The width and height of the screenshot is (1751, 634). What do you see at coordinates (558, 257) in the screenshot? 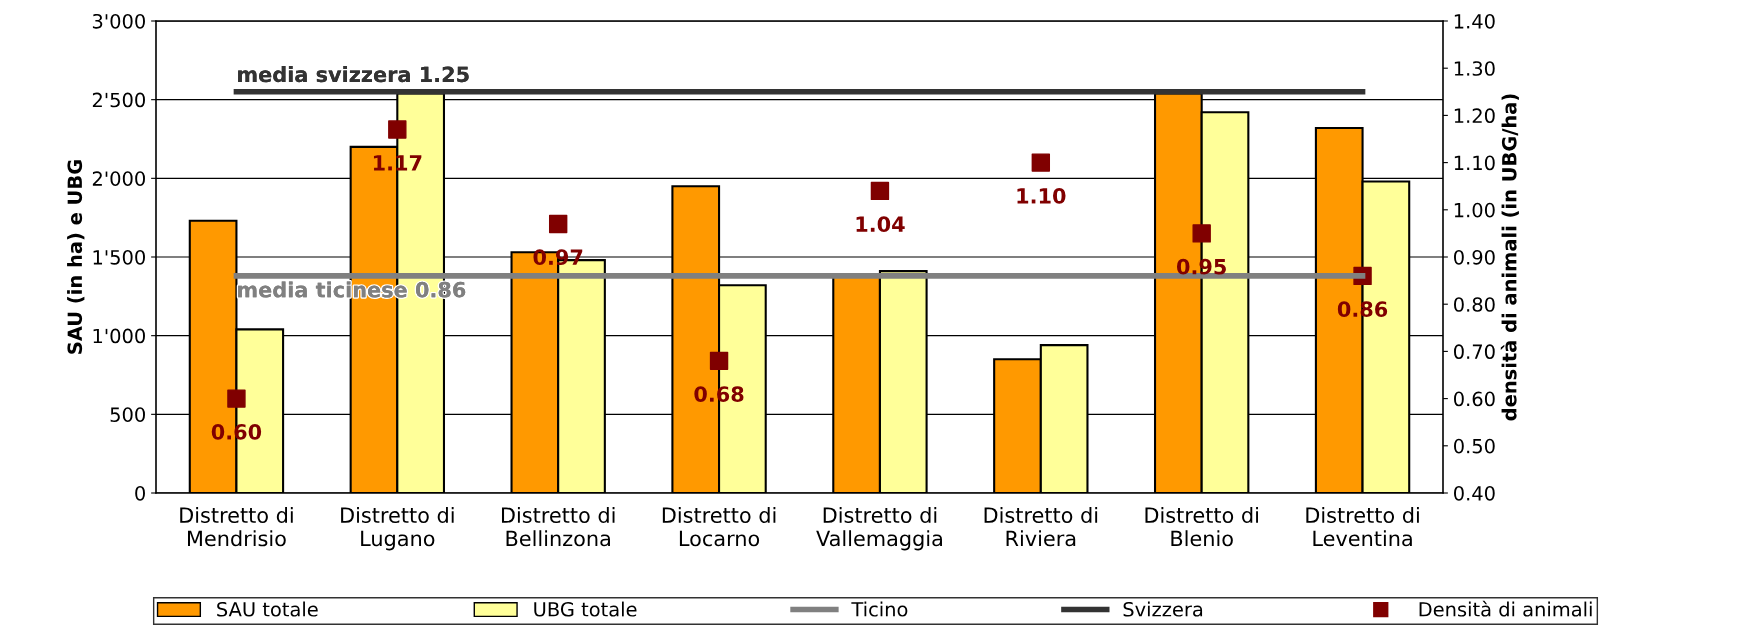
I see `data-label: 0.97` at bounding box center [558, 257].